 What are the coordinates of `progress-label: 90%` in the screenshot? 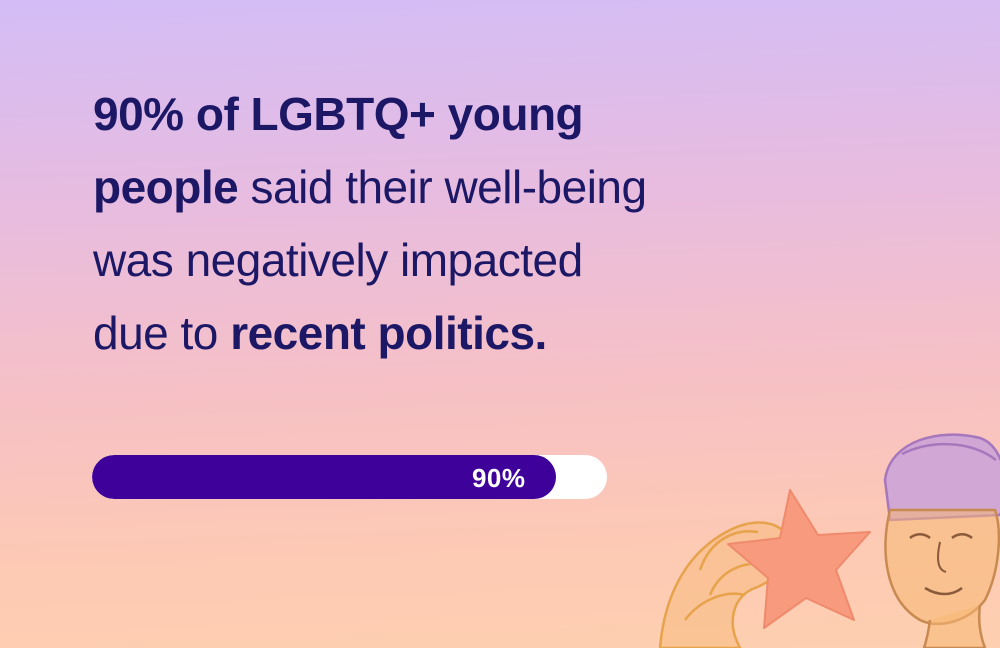 It's located at (498, 478).